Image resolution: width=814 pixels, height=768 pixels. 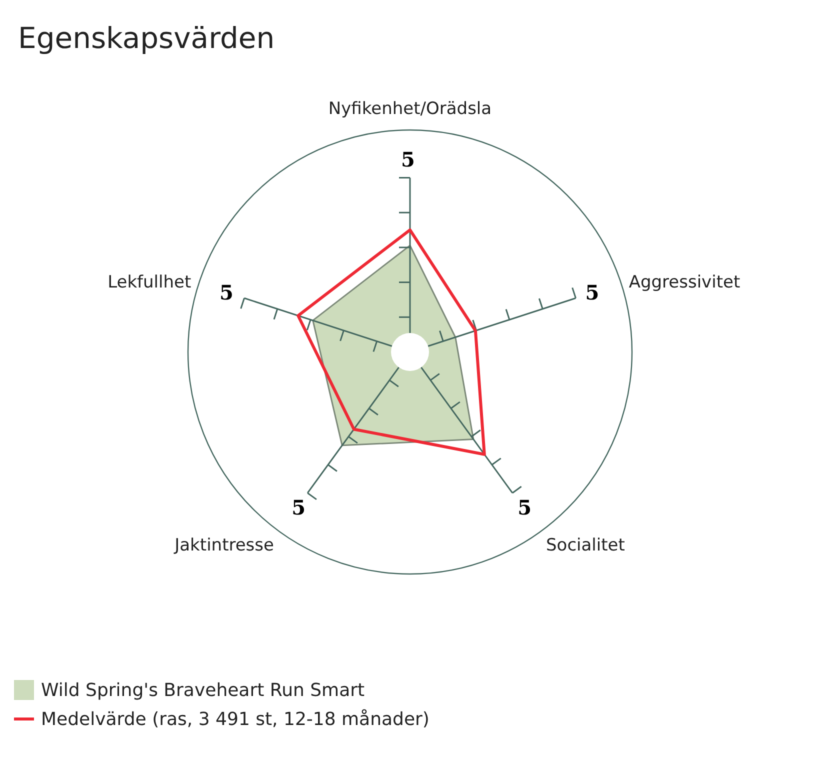 I want to click on spoke-label: Nyfikenhet/Orädsla, so click(x=410, y=109).